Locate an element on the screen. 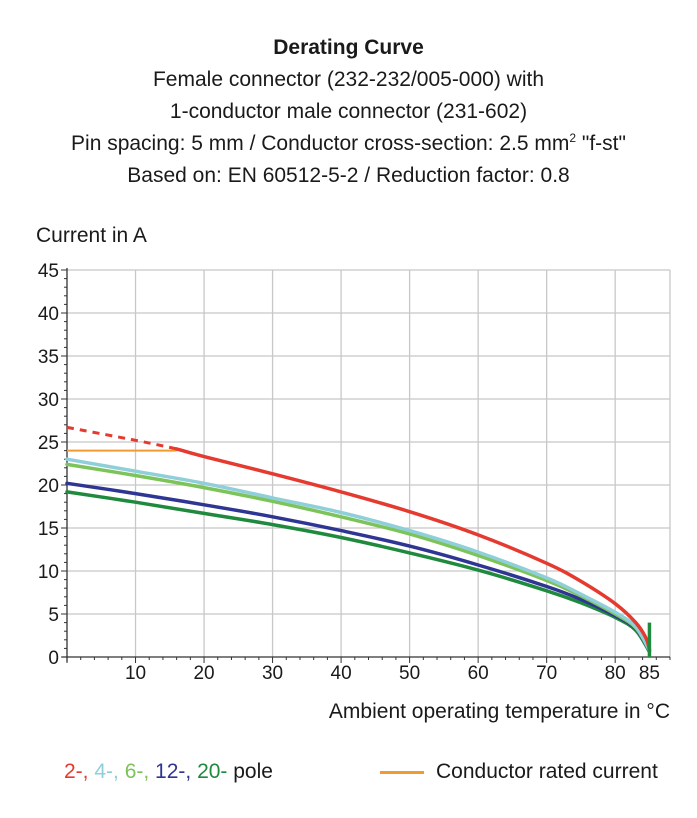 The height and width of the screenshot is (818, 697). y-tick-label-25: 25 is located at coordinates (48, 443).